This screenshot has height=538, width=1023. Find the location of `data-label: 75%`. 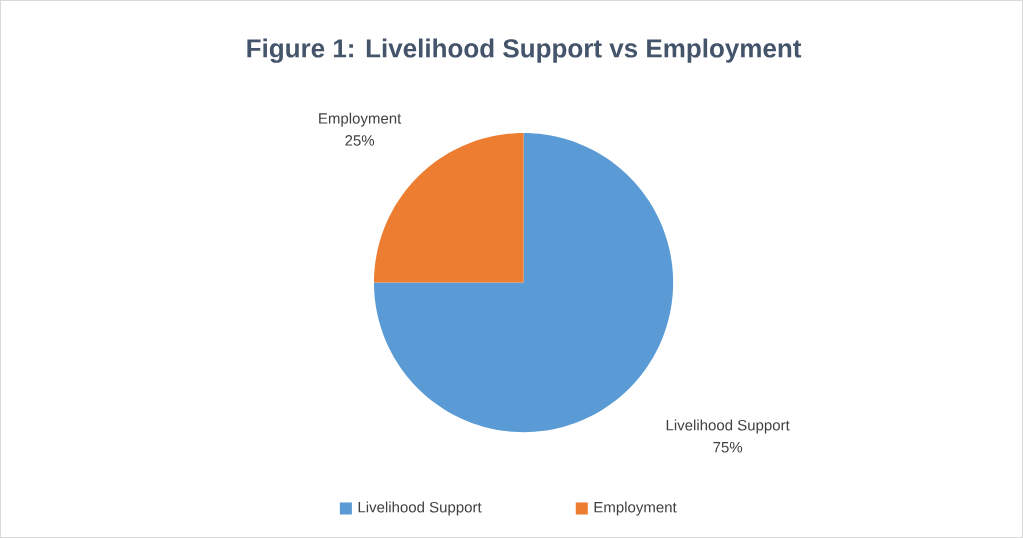

data-label: 75% is located at coordinates (728, 447).